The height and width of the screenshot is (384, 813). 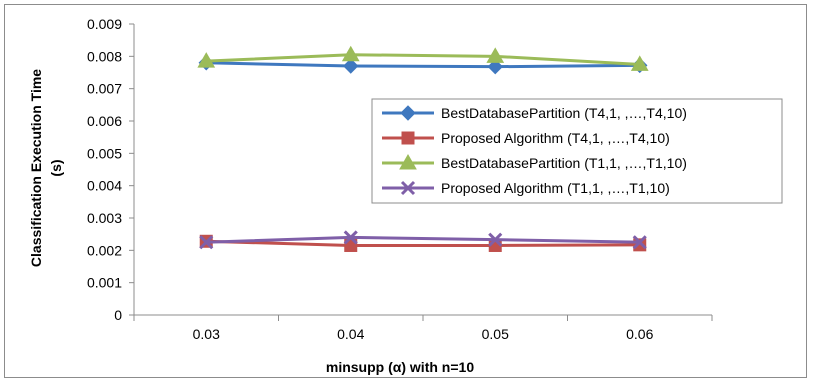 What do you see at coordinates (104, 283) in the screenshot?
I see `y-tick-label: 0.001` at bounding box center [104, 283].